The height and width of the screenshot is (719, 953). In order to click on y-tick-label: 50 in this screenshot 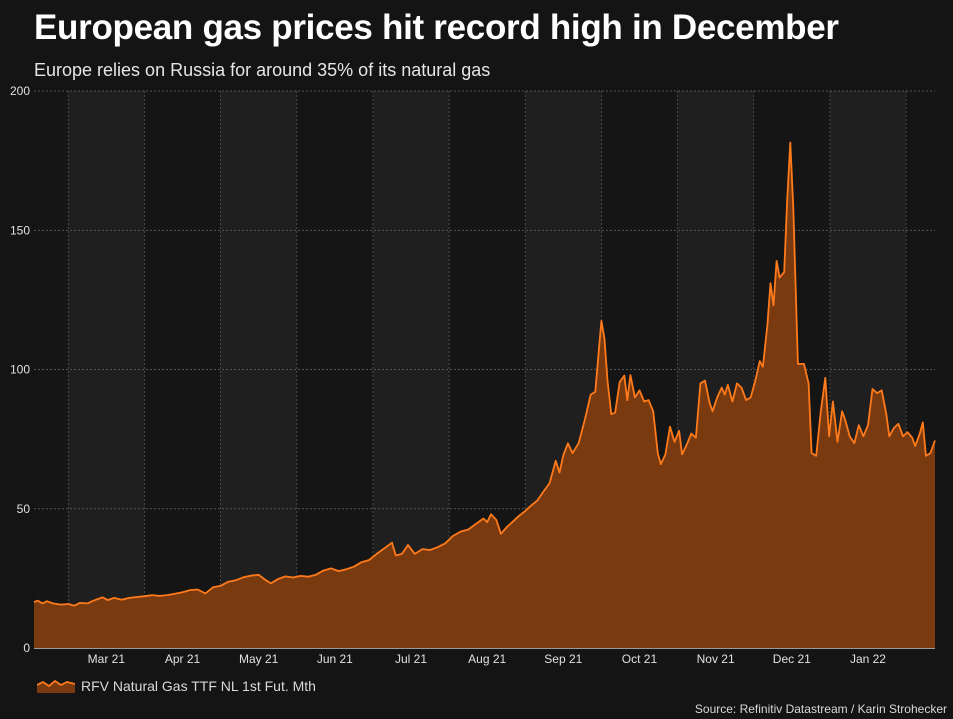, I will do `click(24, 509)`.